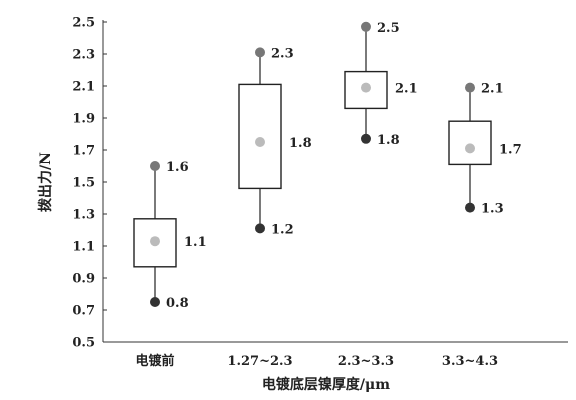  What do you see at coordinates (83, 55) in the screenshot?
I see `y-tick-label: 2.3` at bounding box center [83, 55].